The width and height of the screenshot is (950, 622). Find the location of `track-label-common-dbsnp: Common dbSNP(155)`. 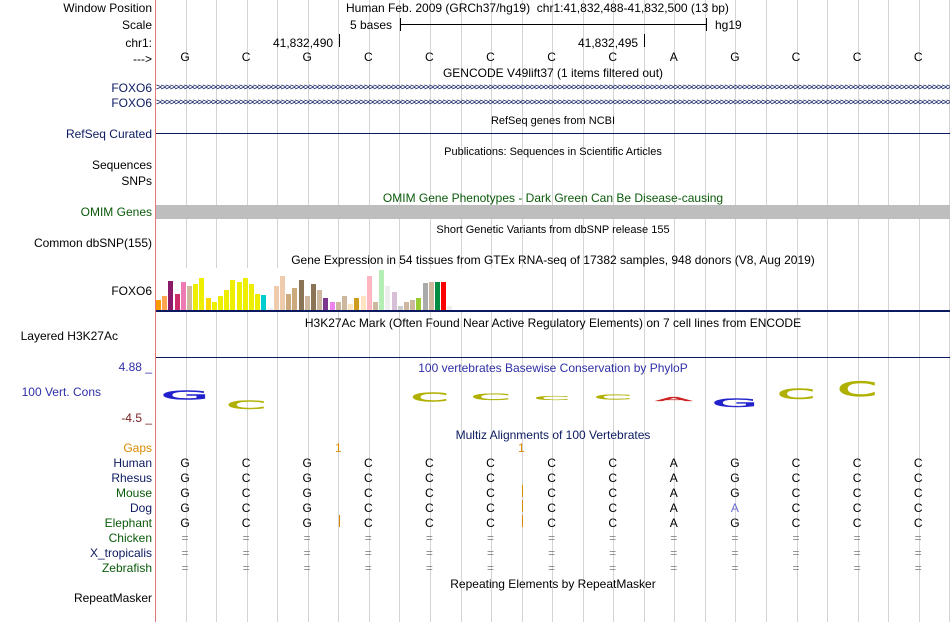

track-label-common-dbsnp: Common dbSNP(155) is located at coordinates (92, 243).